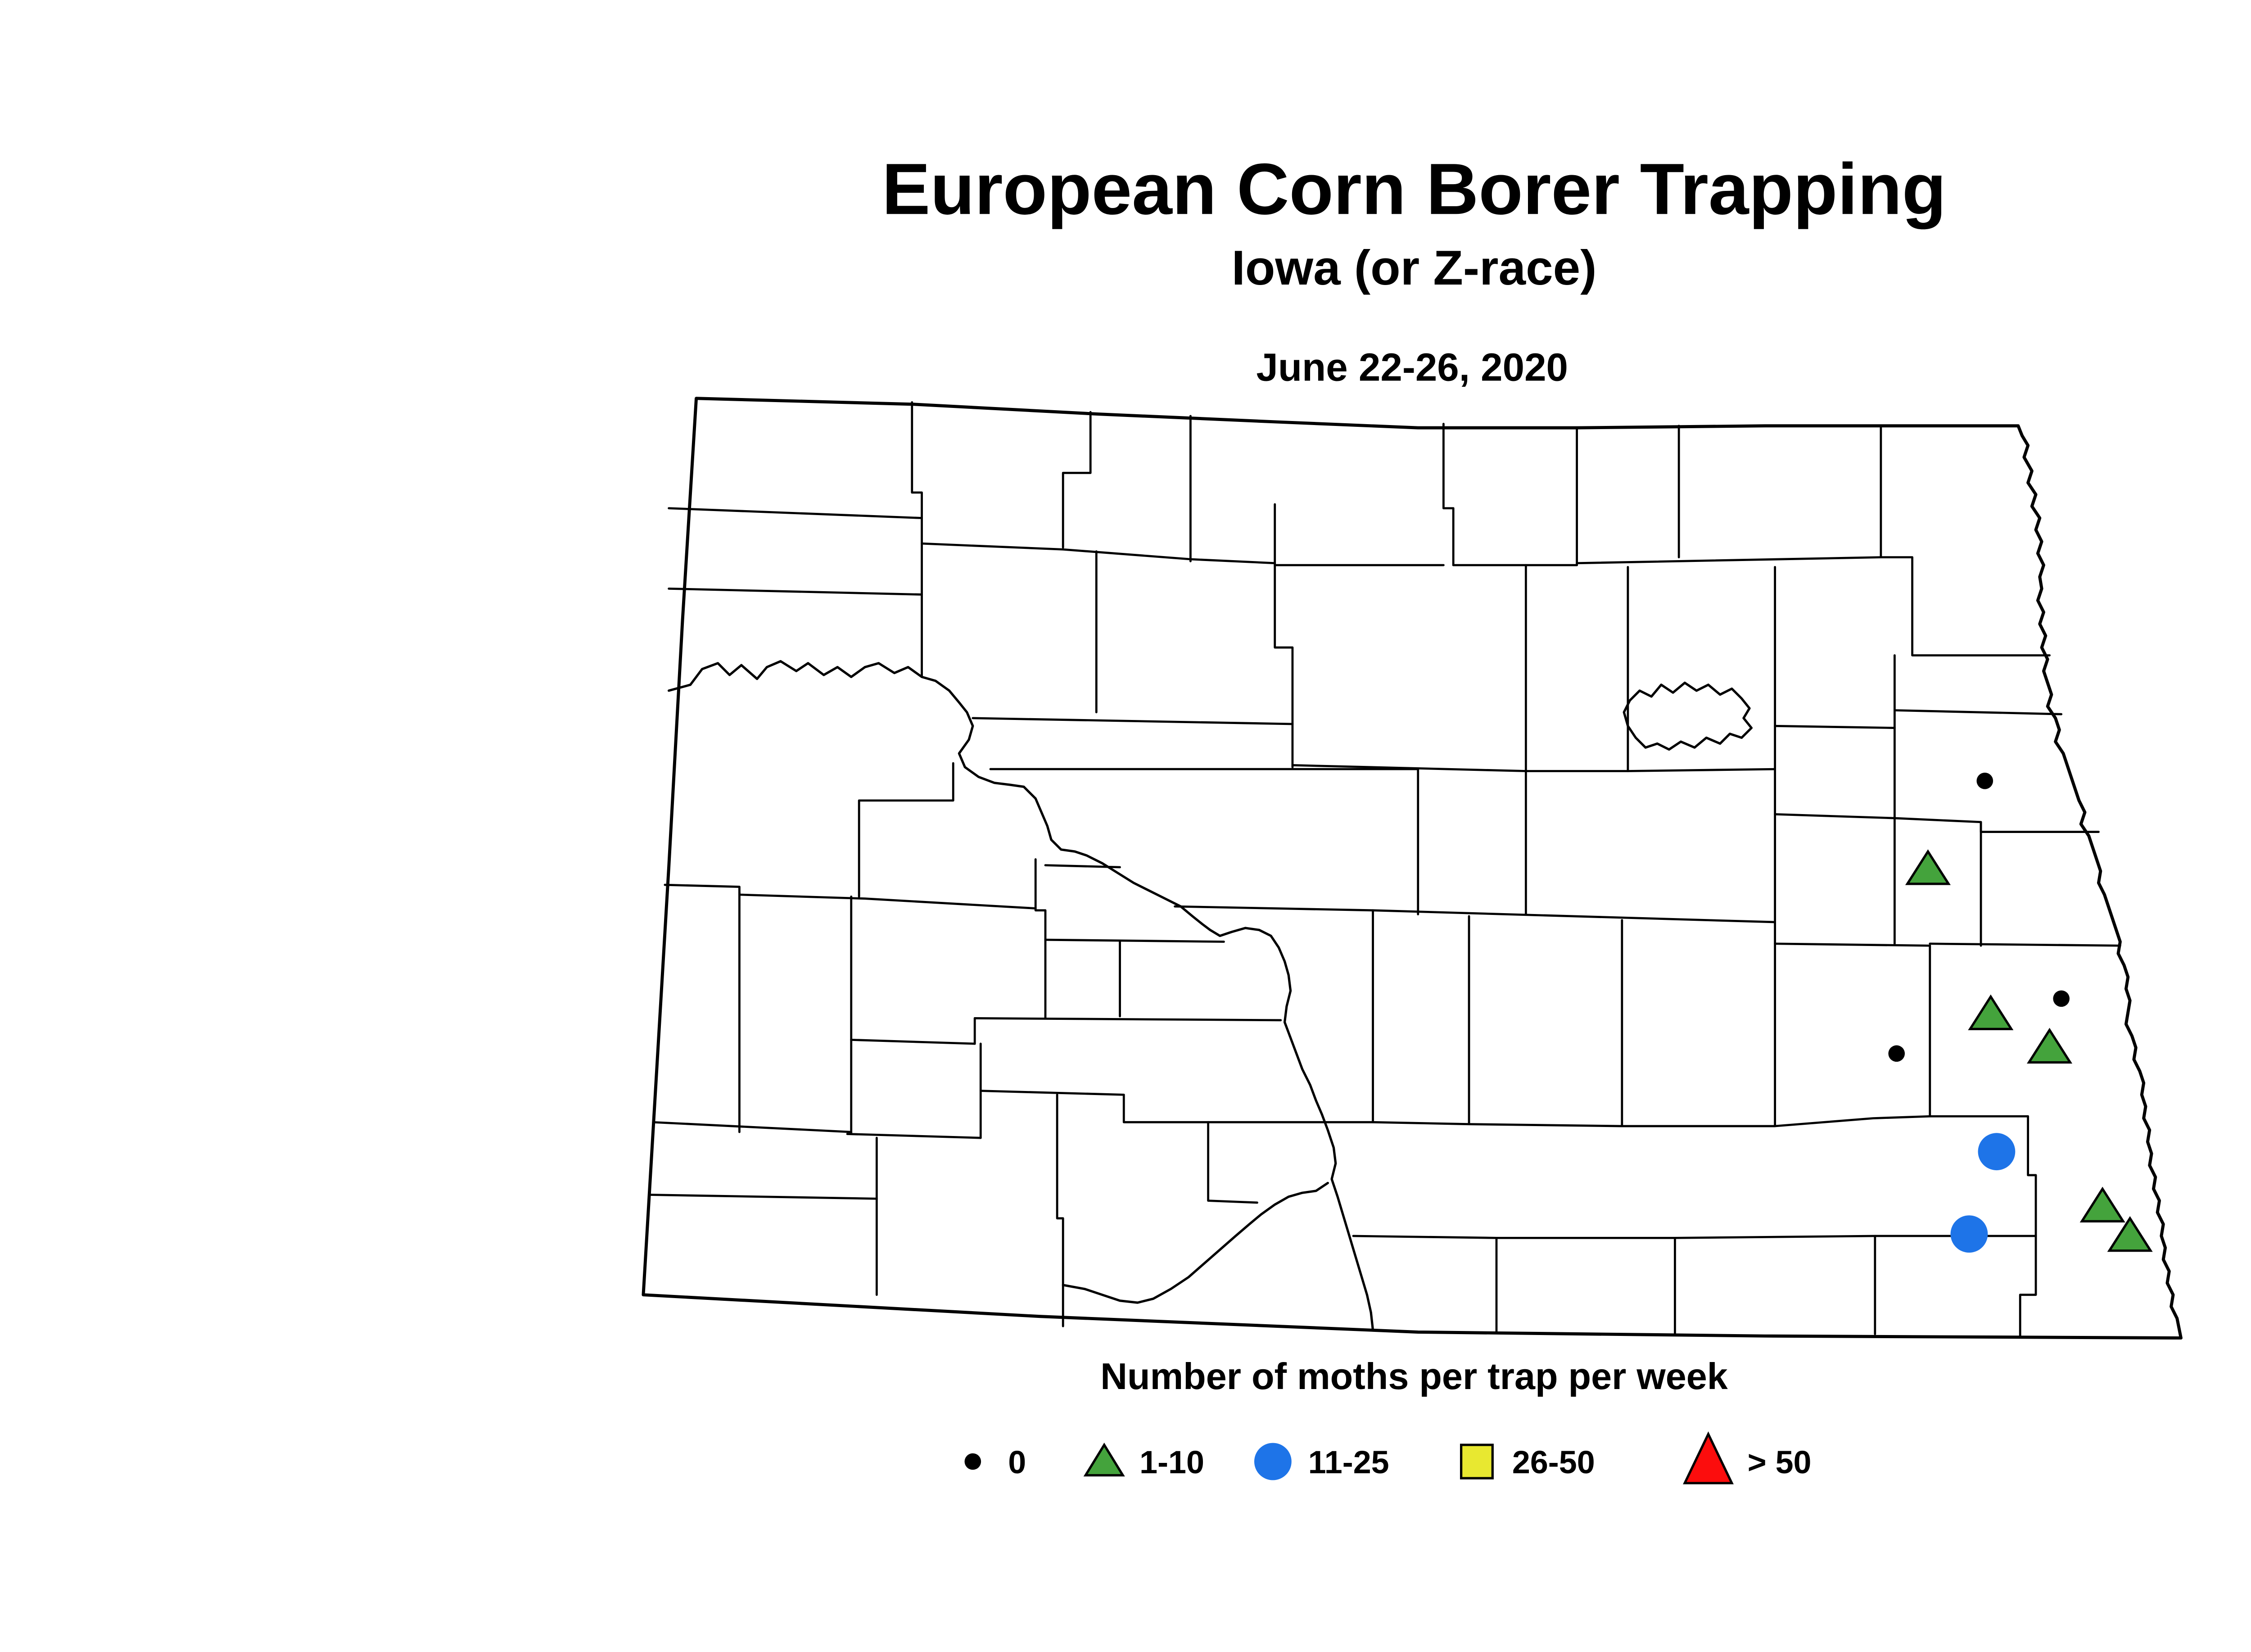  Describe the element at coordinates (1273, 1462) in the screenshot. I see `blue-circle-icon` at that location.